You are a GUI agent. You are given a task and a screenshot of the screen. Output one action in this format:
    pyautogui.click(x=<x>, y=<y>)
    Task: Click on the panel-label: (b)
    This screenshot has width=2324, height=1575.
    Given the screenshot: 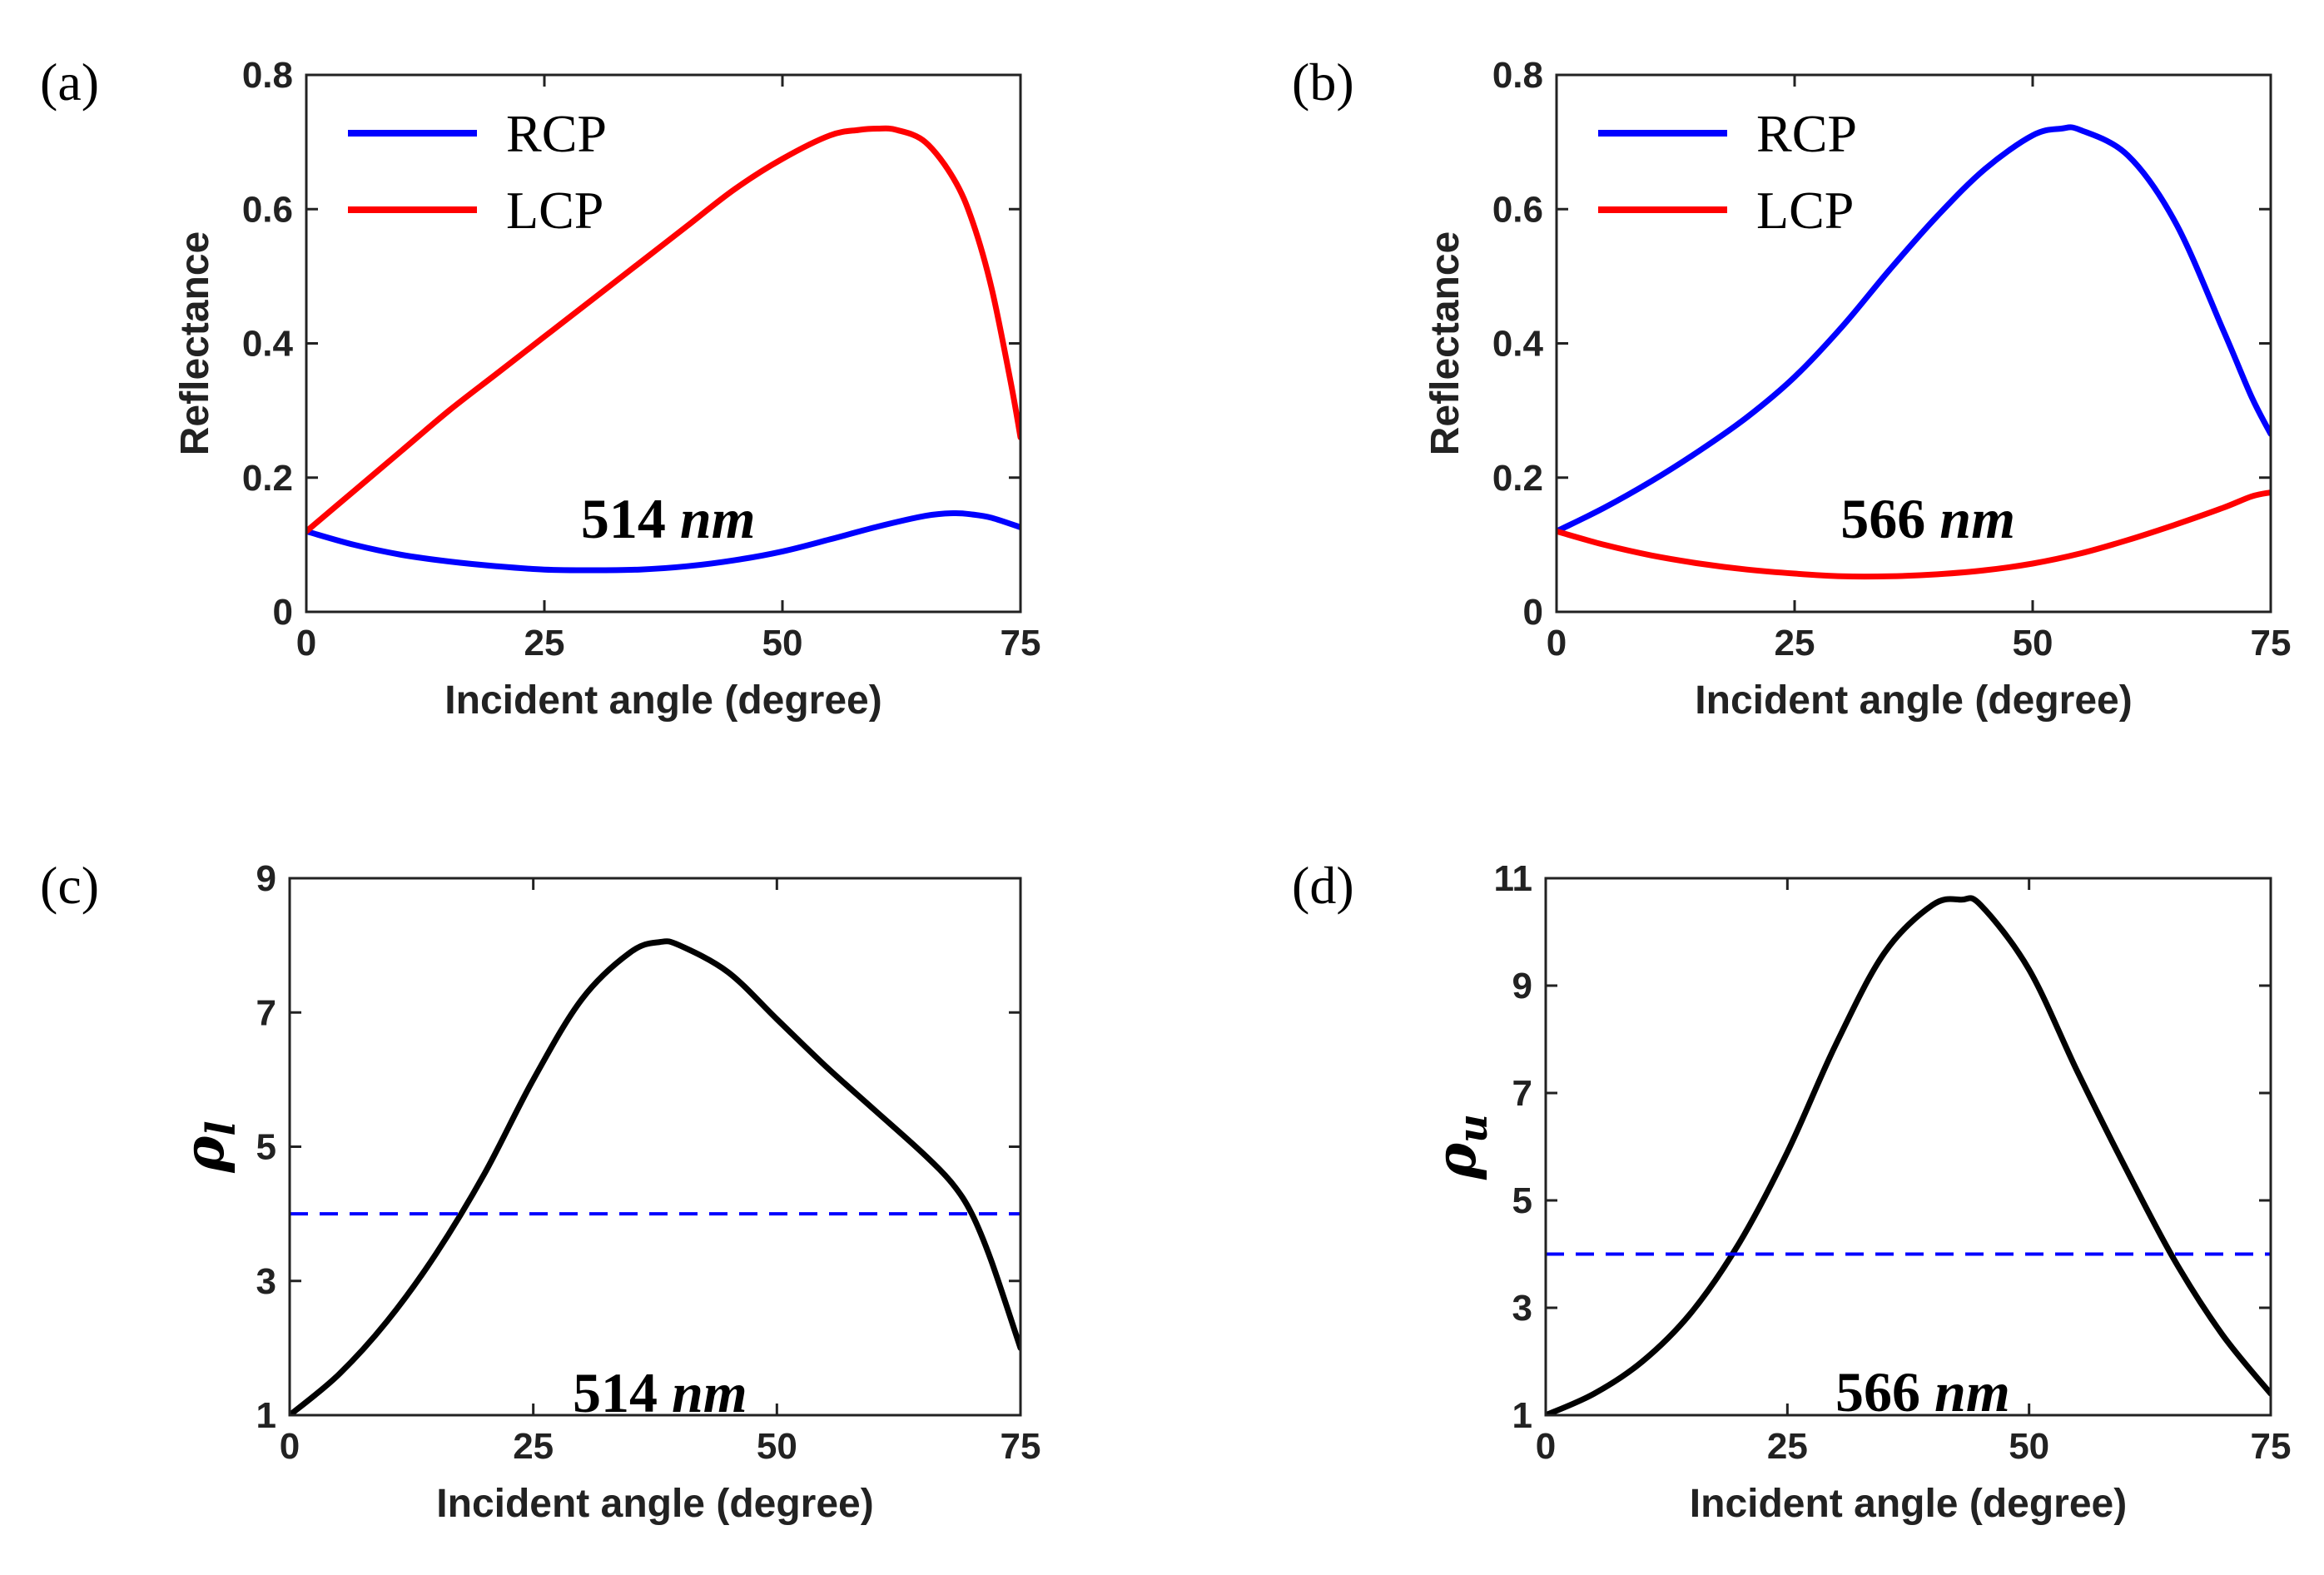 What is the action you would take?
    pyautogui.click(x=1323, y=82)
    